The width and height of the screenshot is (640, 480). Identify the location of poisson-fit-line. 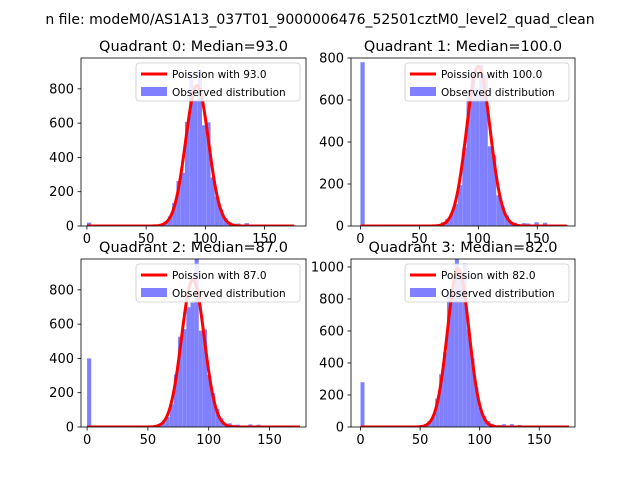
(190, 154).